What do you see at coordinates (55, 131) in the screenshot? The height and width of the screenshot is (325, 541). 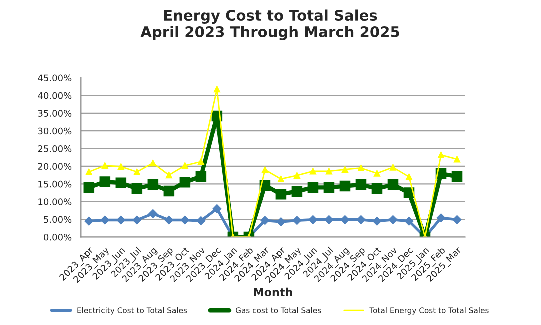 I see `y-tick-label: 30.00%` at bounding box center [55, 131].